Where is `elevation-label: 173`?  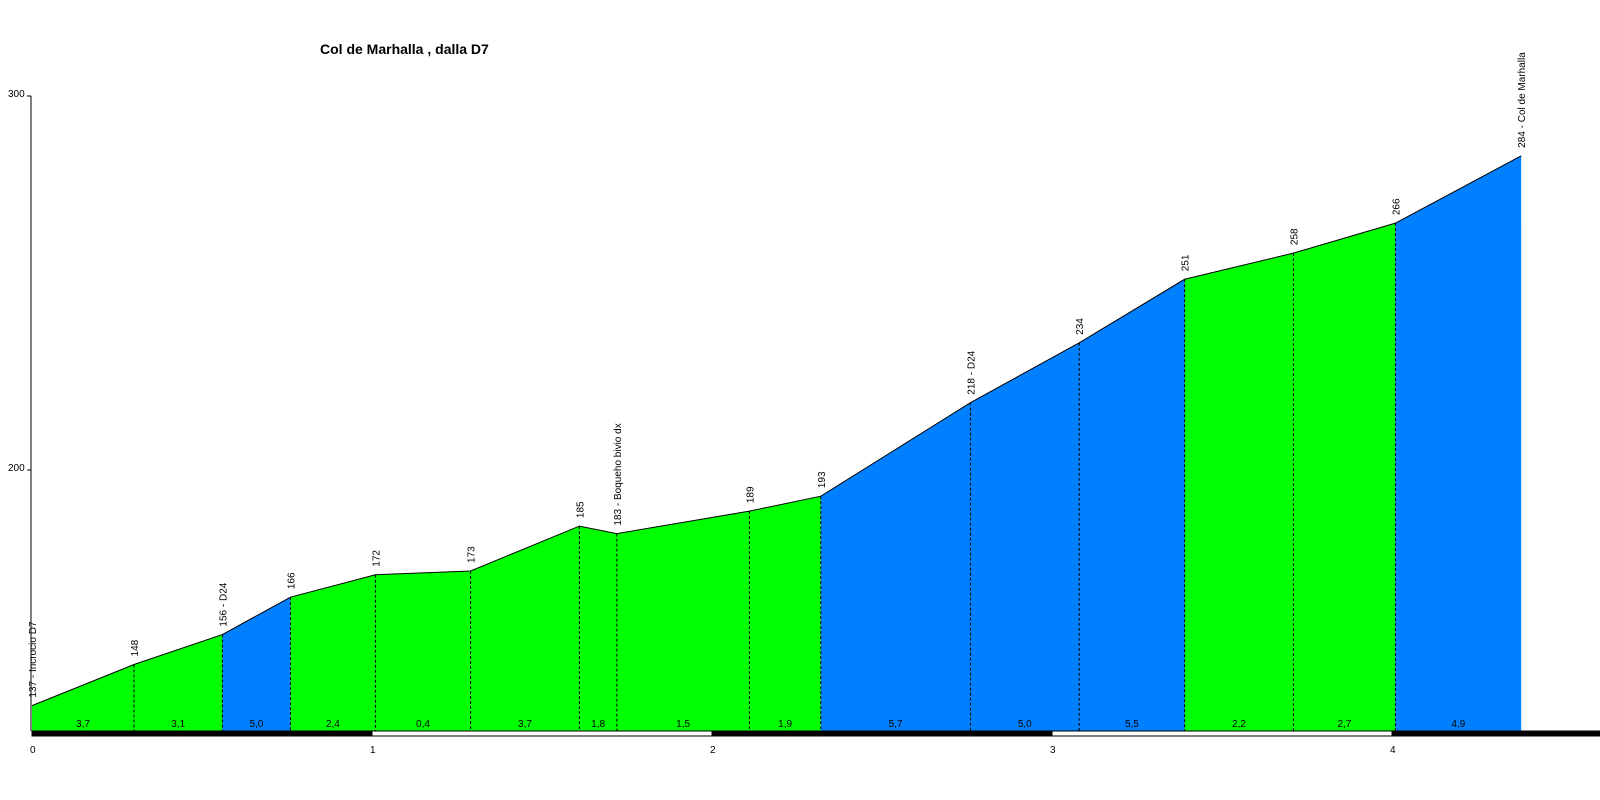
elevation-label: 173 is located at coordinates (472, 554).